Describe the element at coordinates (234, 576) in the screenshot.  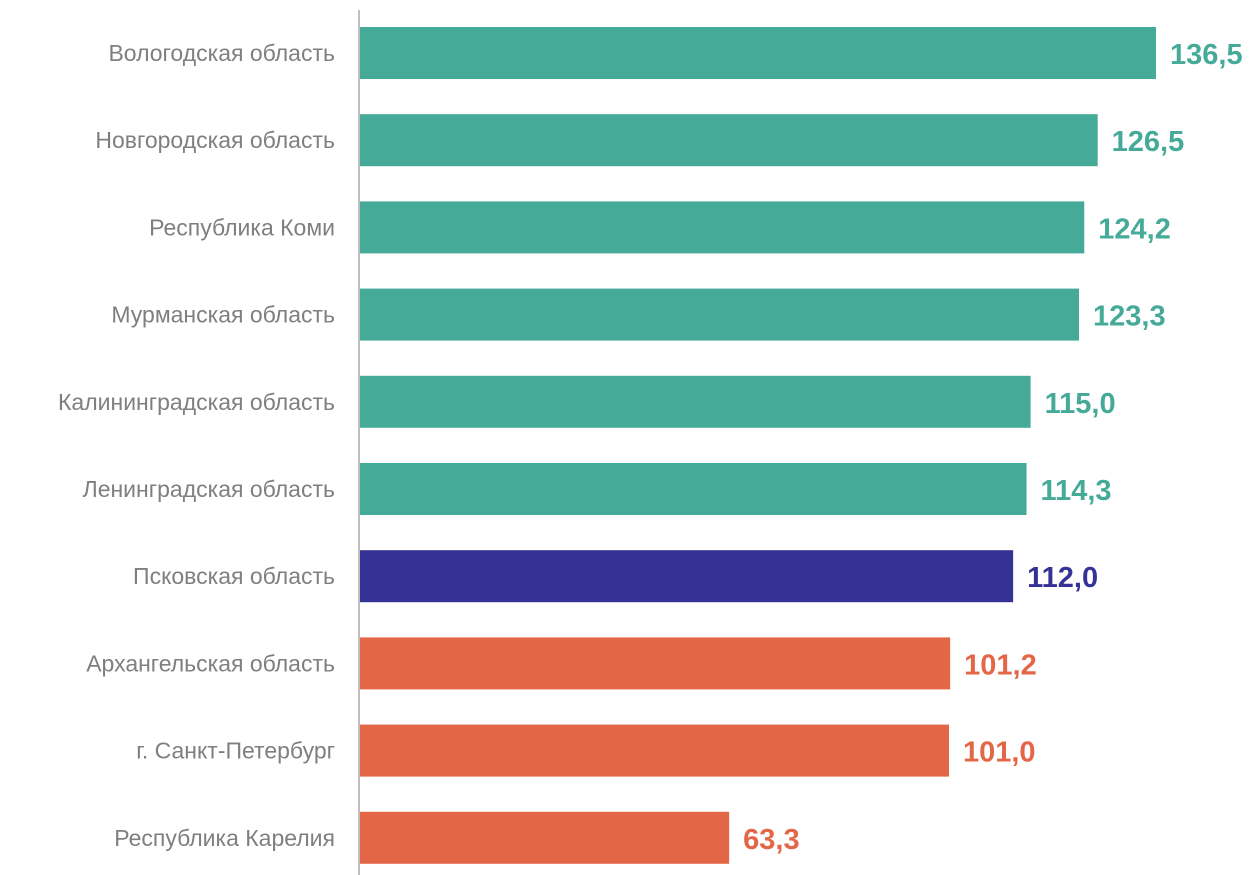
I see `category-label: Псковская область` at that location.